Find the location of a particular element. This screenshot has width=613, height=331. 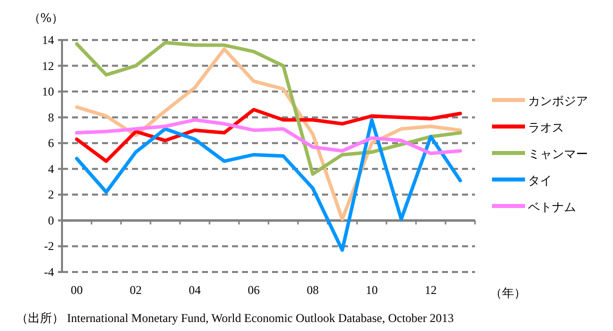

x-axis-title: （年） is located at coordinates (508, 293).